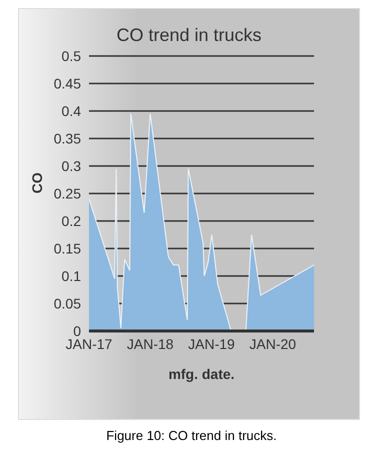 The height and width of the screenshot is (449, 383). I want to click on y-tick-label: 0.45, so click(68, 83).